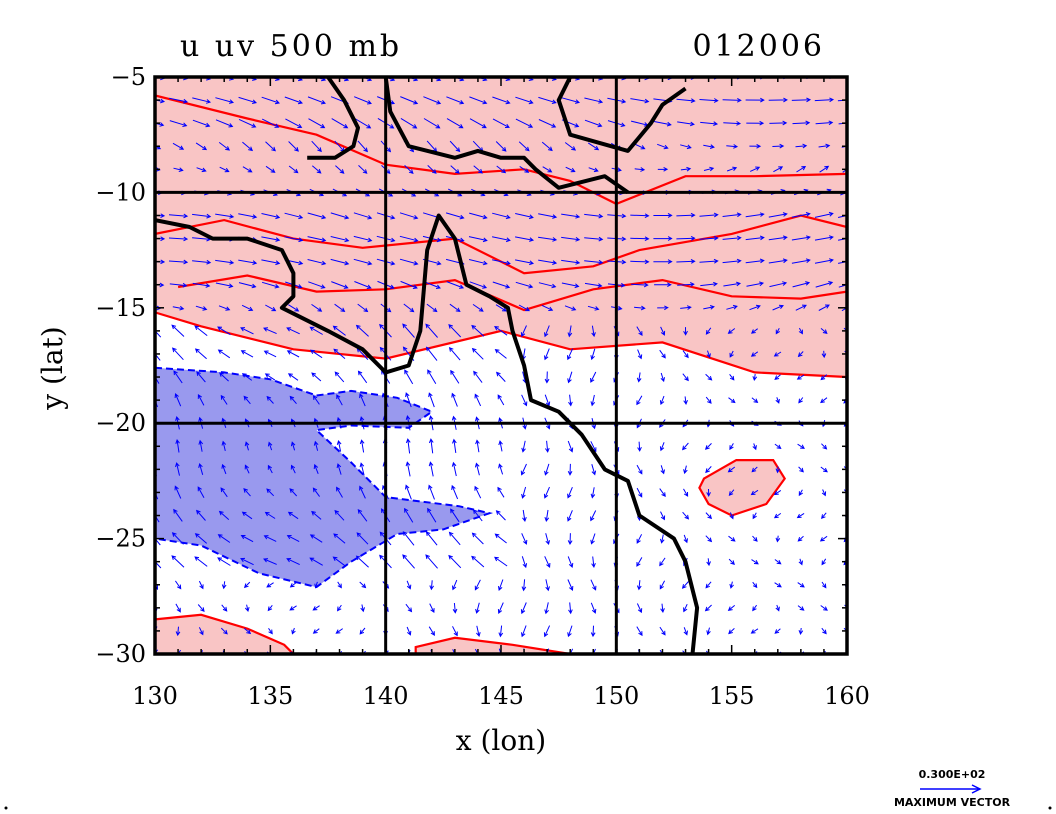 Image resolution: width=1056 pixels, height=814 pixels. What do you see at coordinates (128, 77) in the screenshot?
I see `y-tick-label: −5` at bounding box center [128, 77].